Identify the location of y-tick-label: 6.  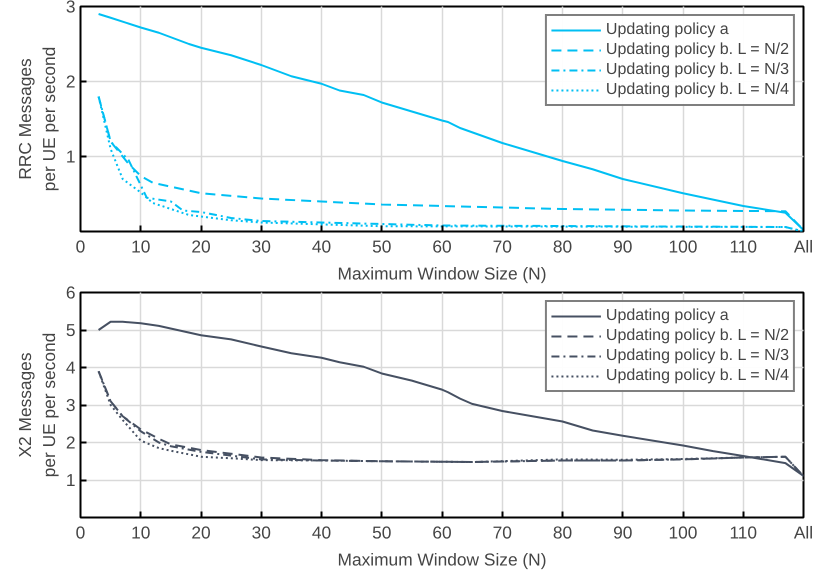
(71, 292).